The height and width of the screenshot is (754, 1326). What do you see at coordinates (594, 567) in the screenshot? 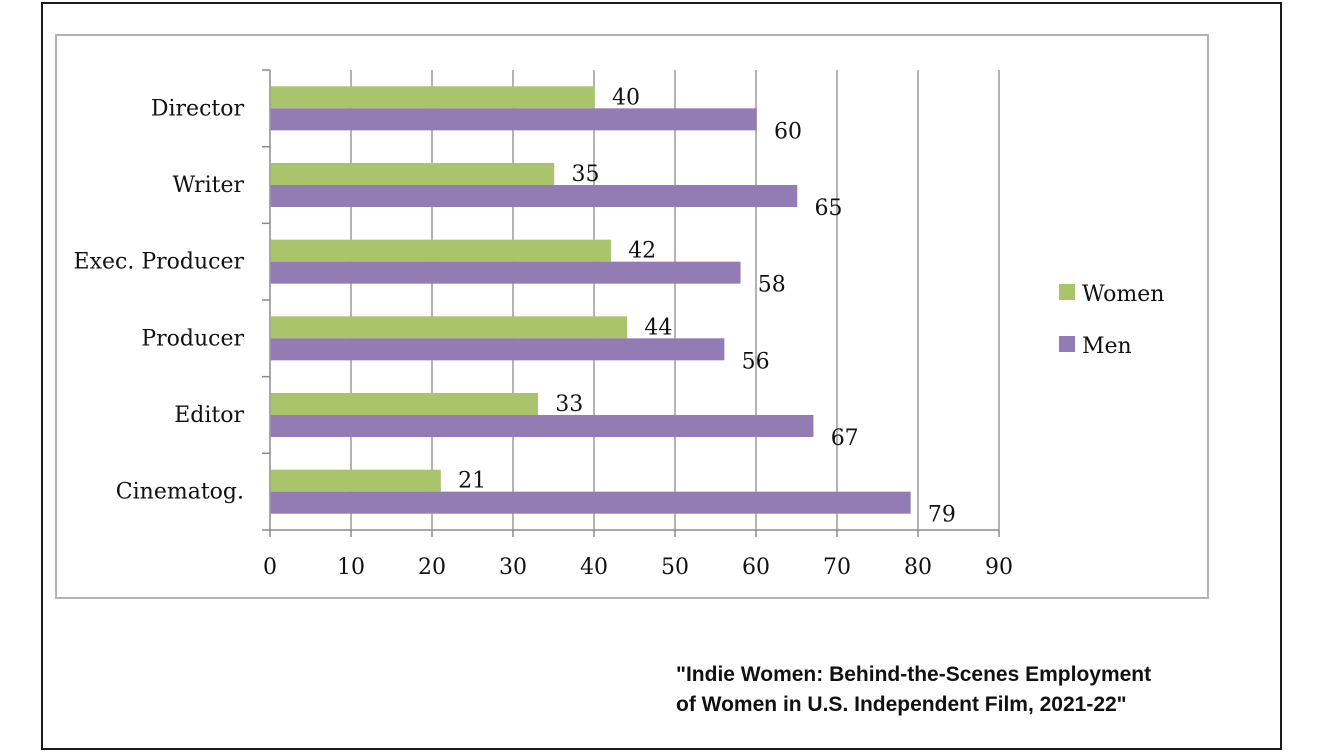
I see `x-tick-label-40: 40` at bounding box center [594, 567].